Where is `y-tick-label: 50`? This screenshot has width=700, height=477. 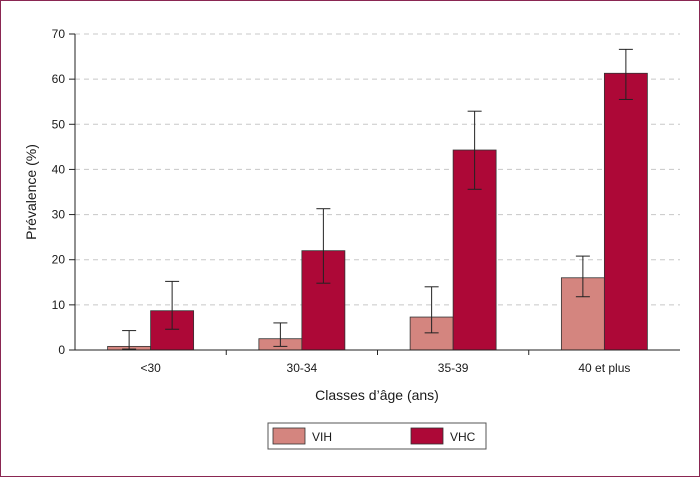
y-tick-label: 50 is located at coordinates (59, 124).